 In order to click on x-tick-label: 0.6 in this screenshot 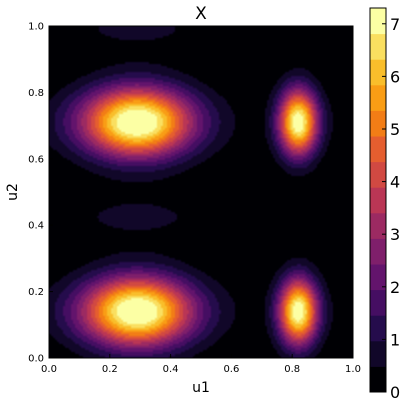, I will do `click(231, 369)`.